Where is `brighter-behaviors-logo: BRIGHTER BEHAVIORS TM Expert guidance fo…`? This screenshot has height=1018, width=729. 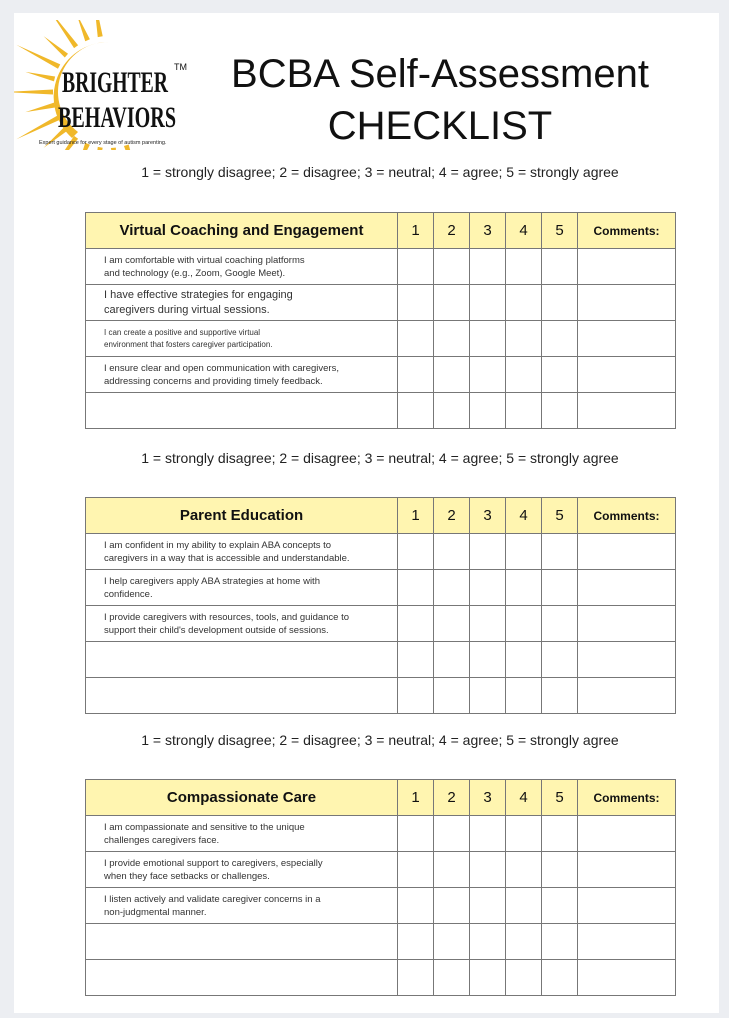 brighter-behaviors-logo: BRIGHTER BEHAVIORS TM Expert guidance fo… is located at coordinates (104, 97).